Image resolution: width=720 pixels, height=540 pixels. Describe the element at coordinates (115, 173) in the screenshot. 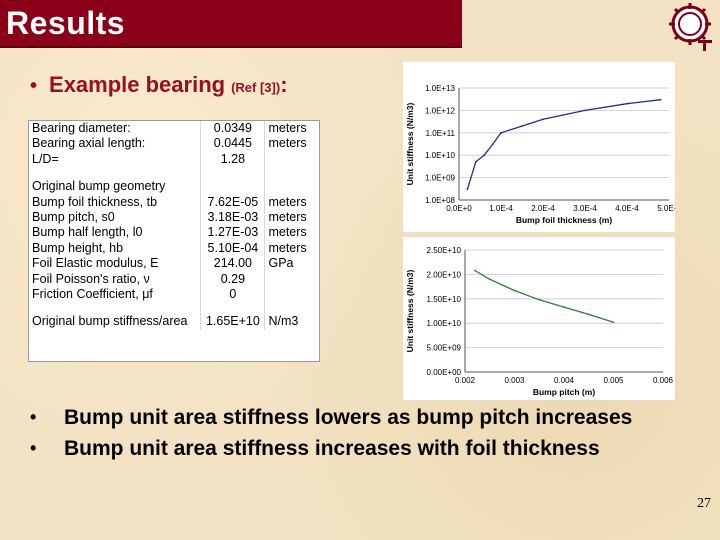

I see `param-label` at that location.